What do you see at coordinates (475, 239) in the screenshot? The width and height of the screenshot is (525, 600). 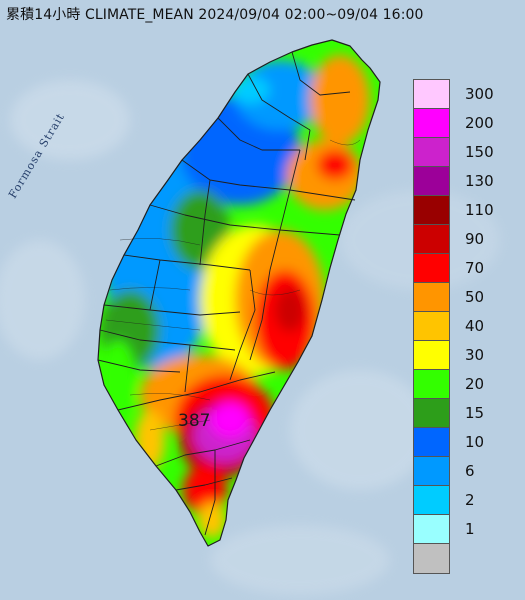 I see `legend-label: 90` at bounding box center [475, 239].